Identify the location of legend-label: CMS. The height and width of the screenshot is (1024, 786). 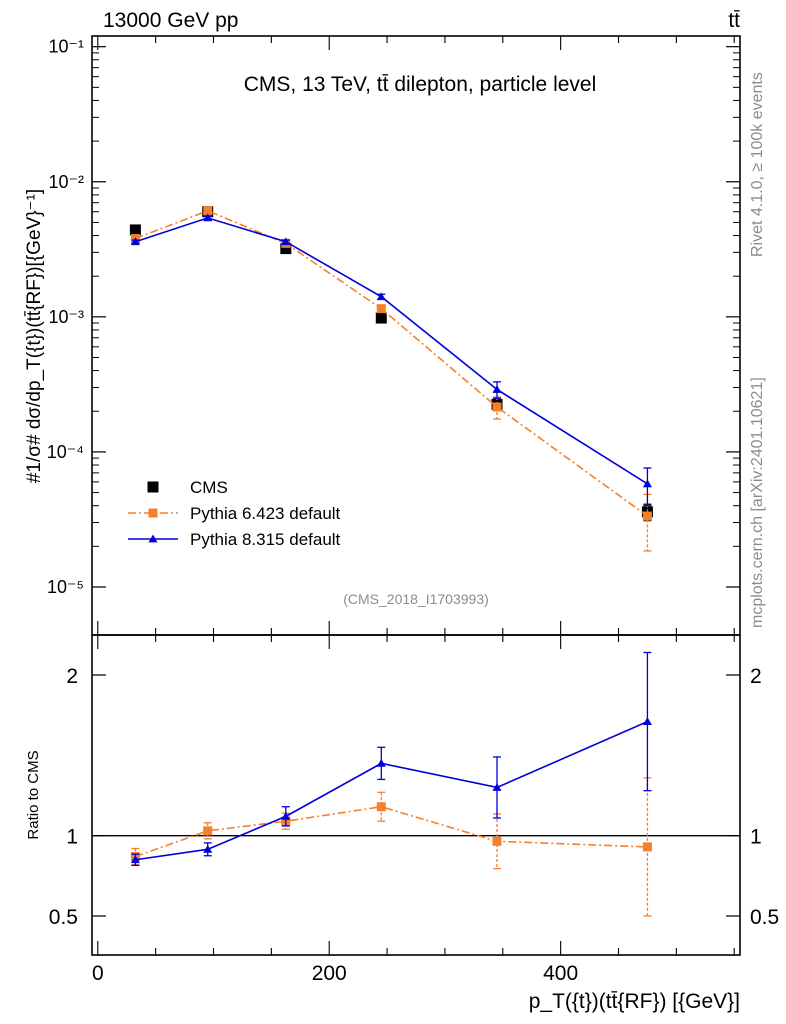
(209, 487).